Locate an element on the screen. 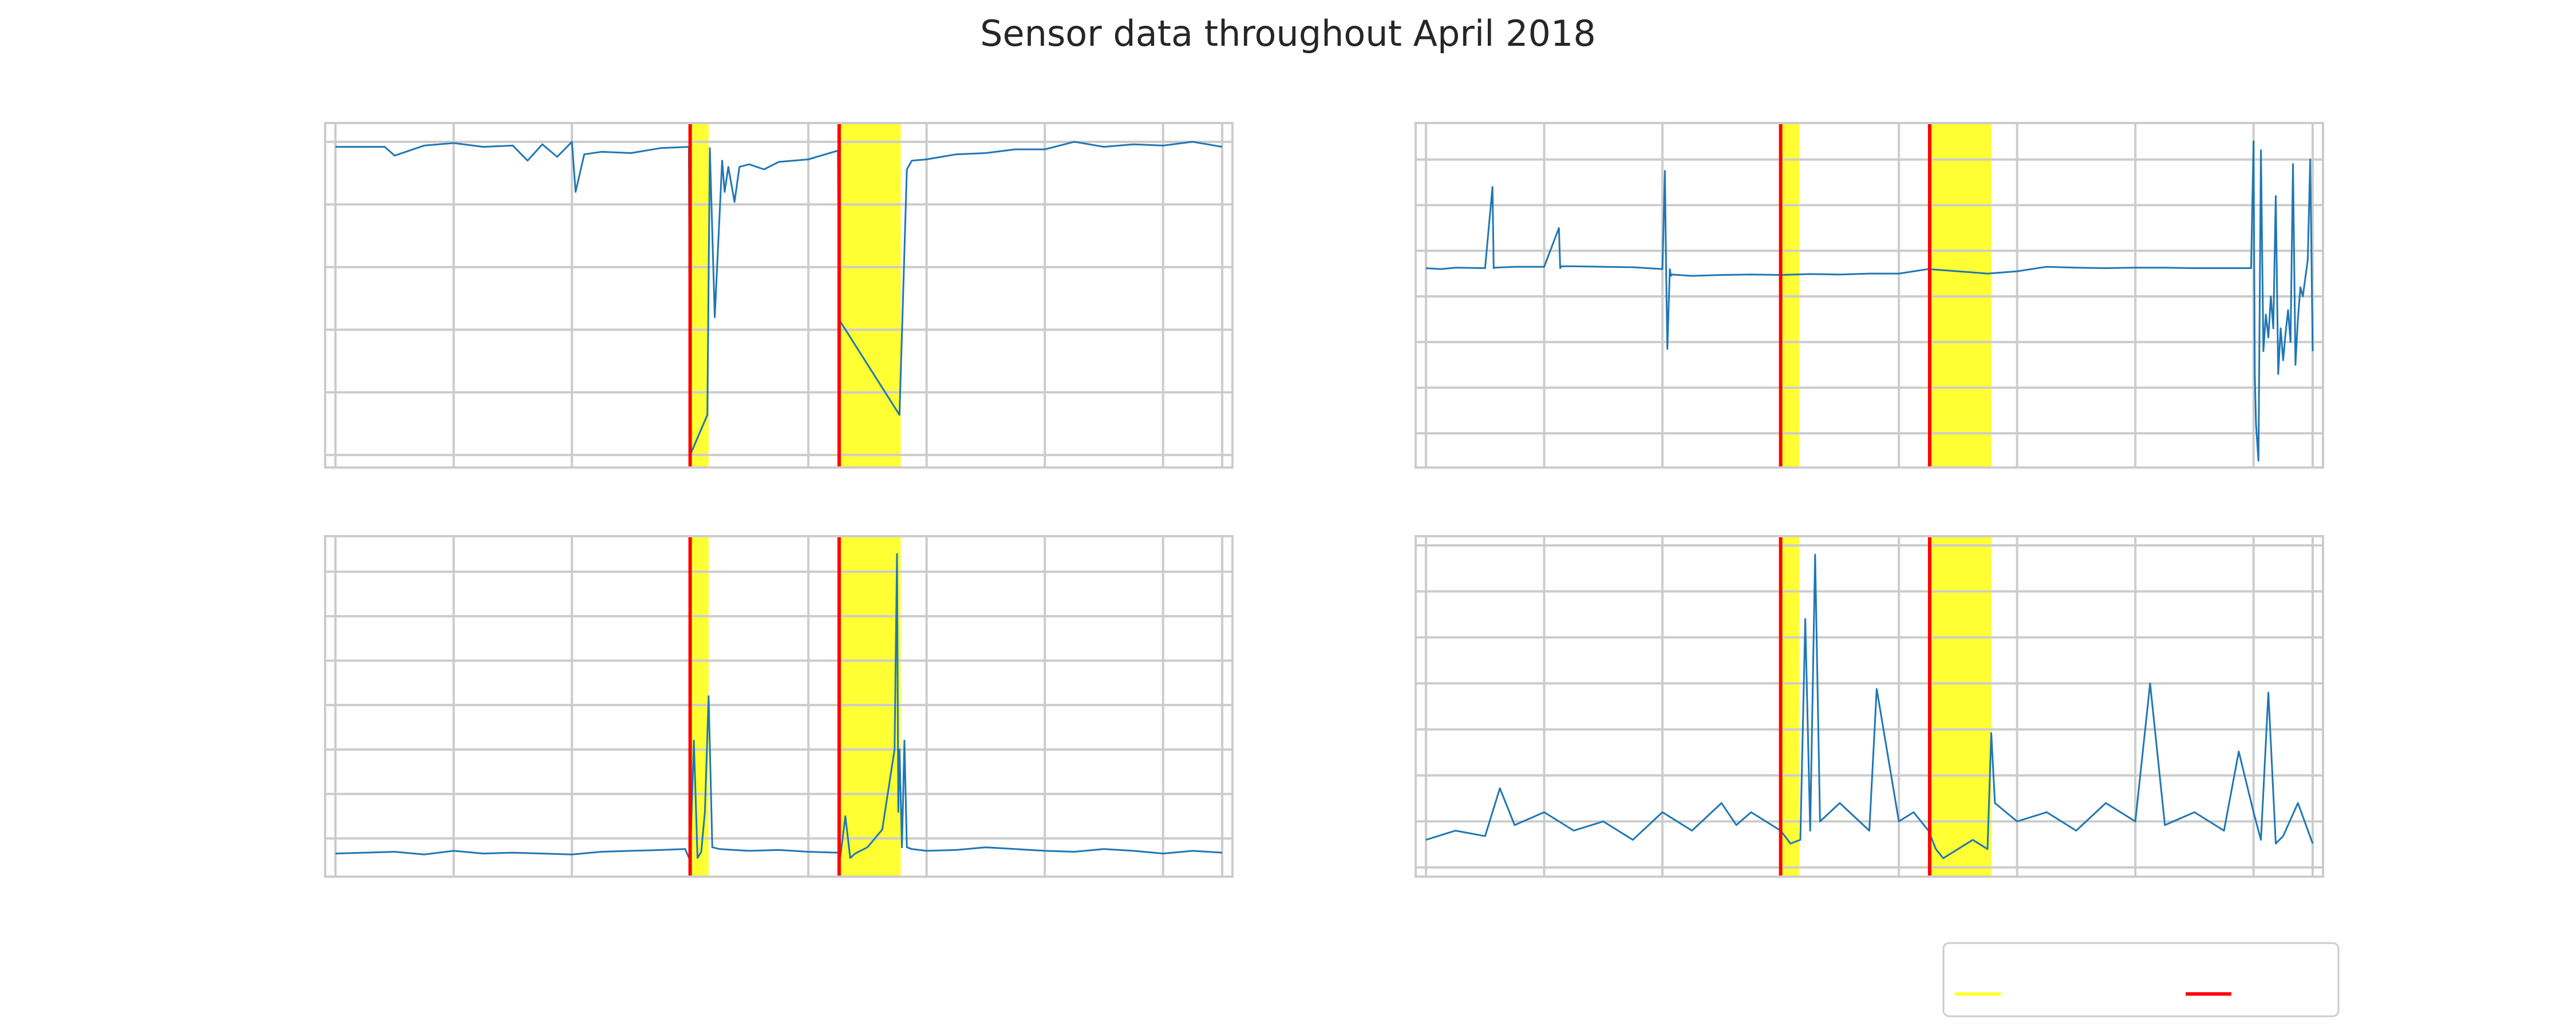 The height and width of the screenshot is (1030, 2576). figure-title: Sensor data throughout April 2018 is located at coordinates (1288, 33).